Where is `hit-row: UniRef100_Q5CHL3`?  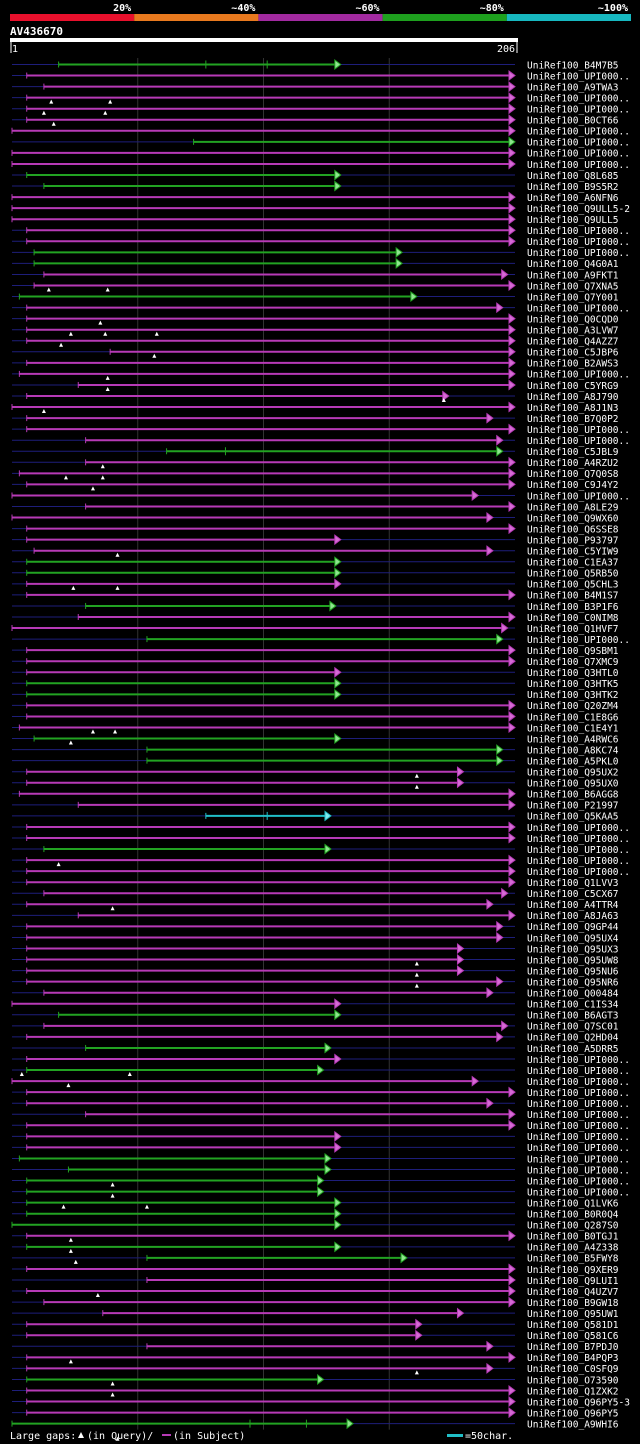
hit-row: UniRef100_Q5CHL3 is located at coordinates (315, 584).